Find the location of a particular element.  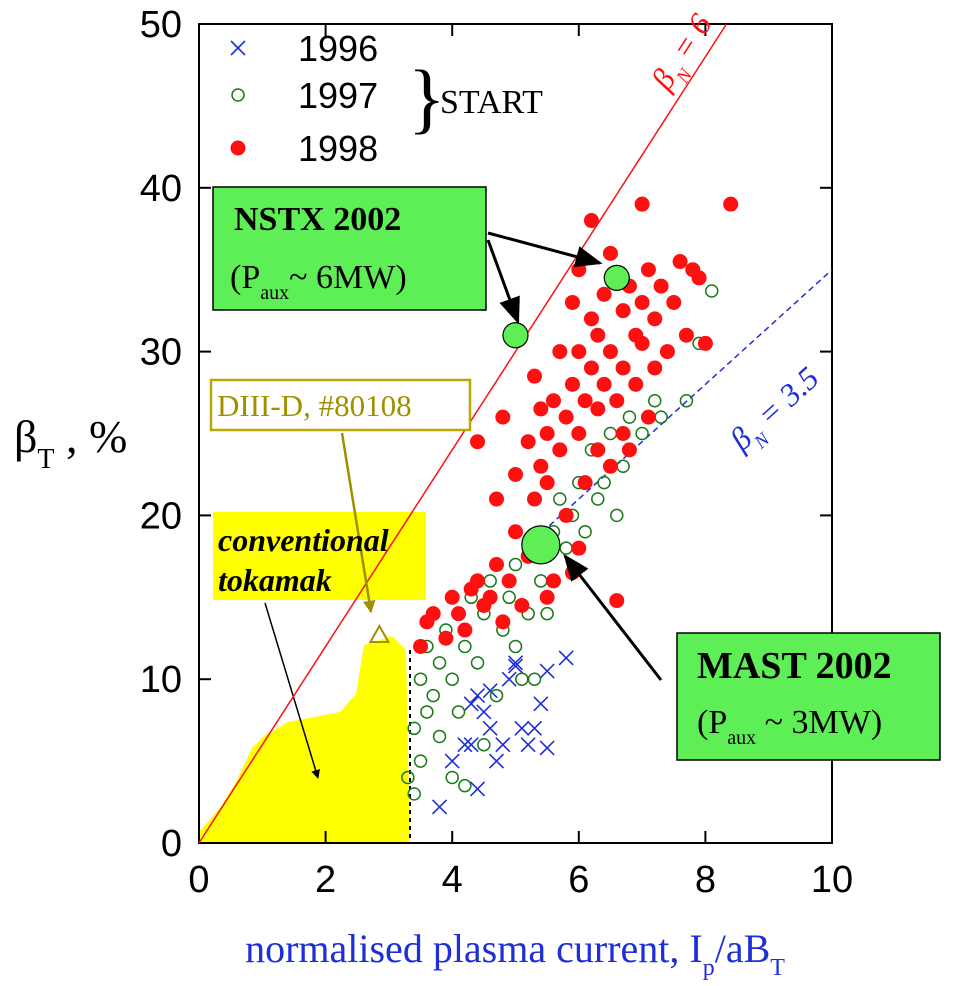

y-axis-label-part: , % is located at coordinates (91, 436).